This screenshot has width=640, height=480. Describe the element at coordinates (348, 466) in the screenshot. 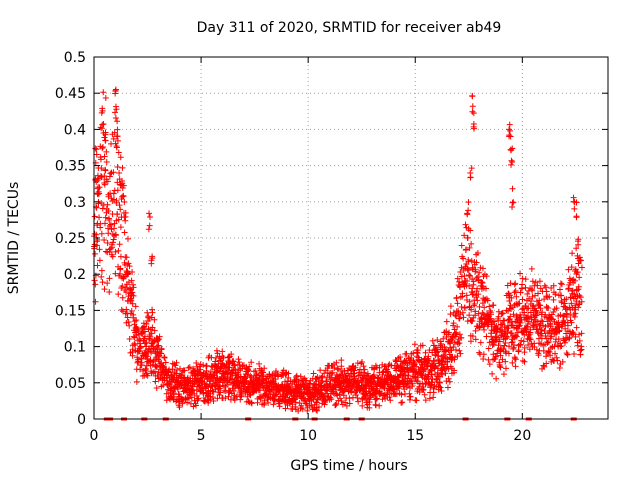

I see `x-axis-label: GPS time / hours` at that location.